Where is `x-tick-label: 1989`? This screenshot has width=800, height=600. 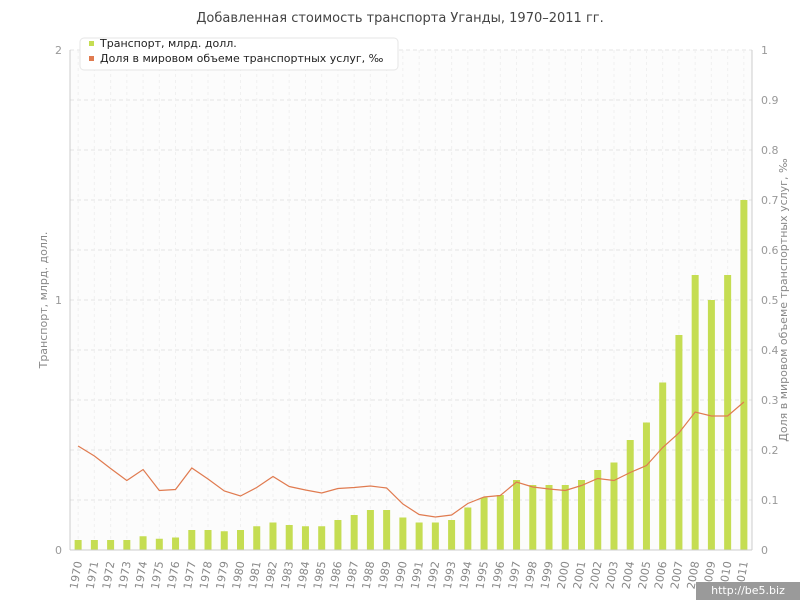
x-tick-label: 1989 is located at coordinates (385, 575).